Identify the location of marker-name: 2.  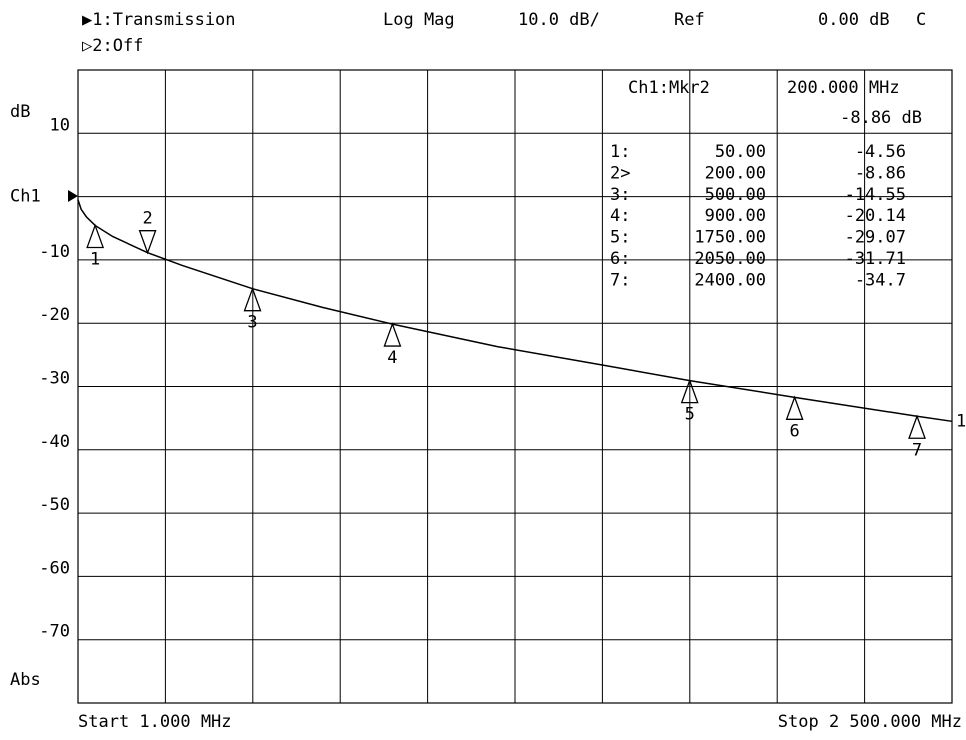
(147, 219).